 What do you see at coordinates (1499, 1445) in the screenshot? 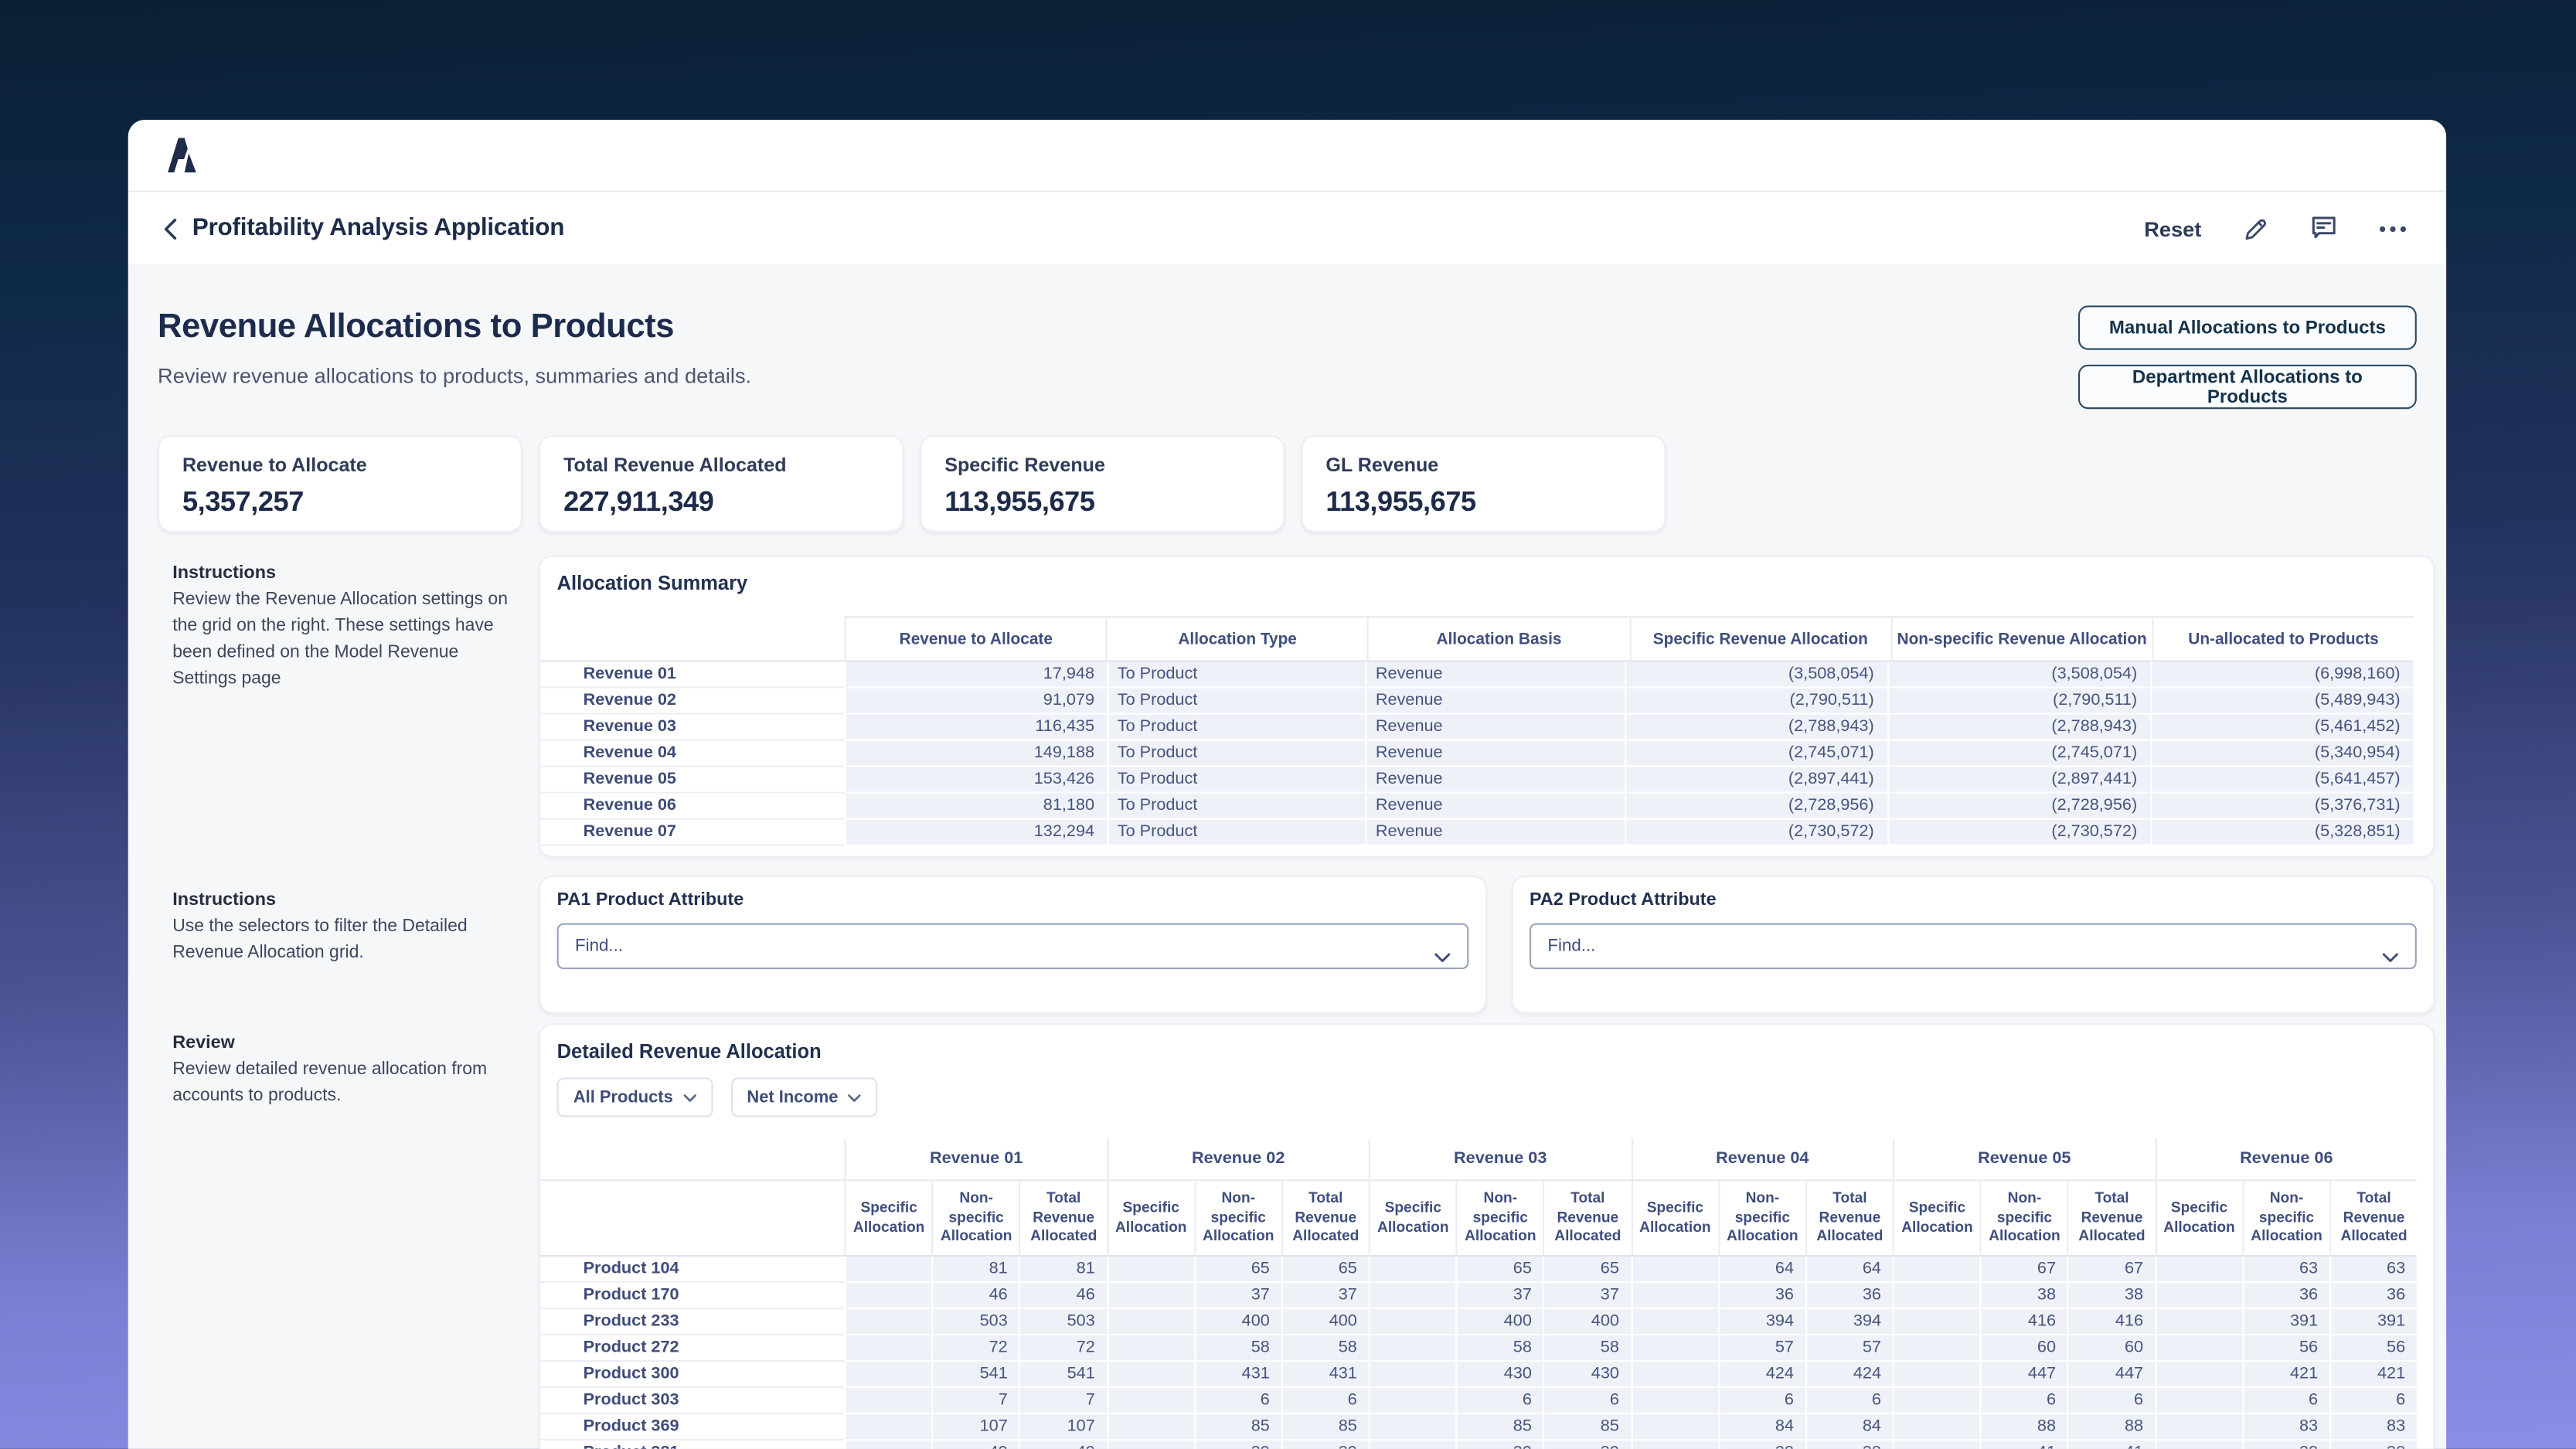
I see `detail-cell: 39` at bounding box center [1499, 1445].